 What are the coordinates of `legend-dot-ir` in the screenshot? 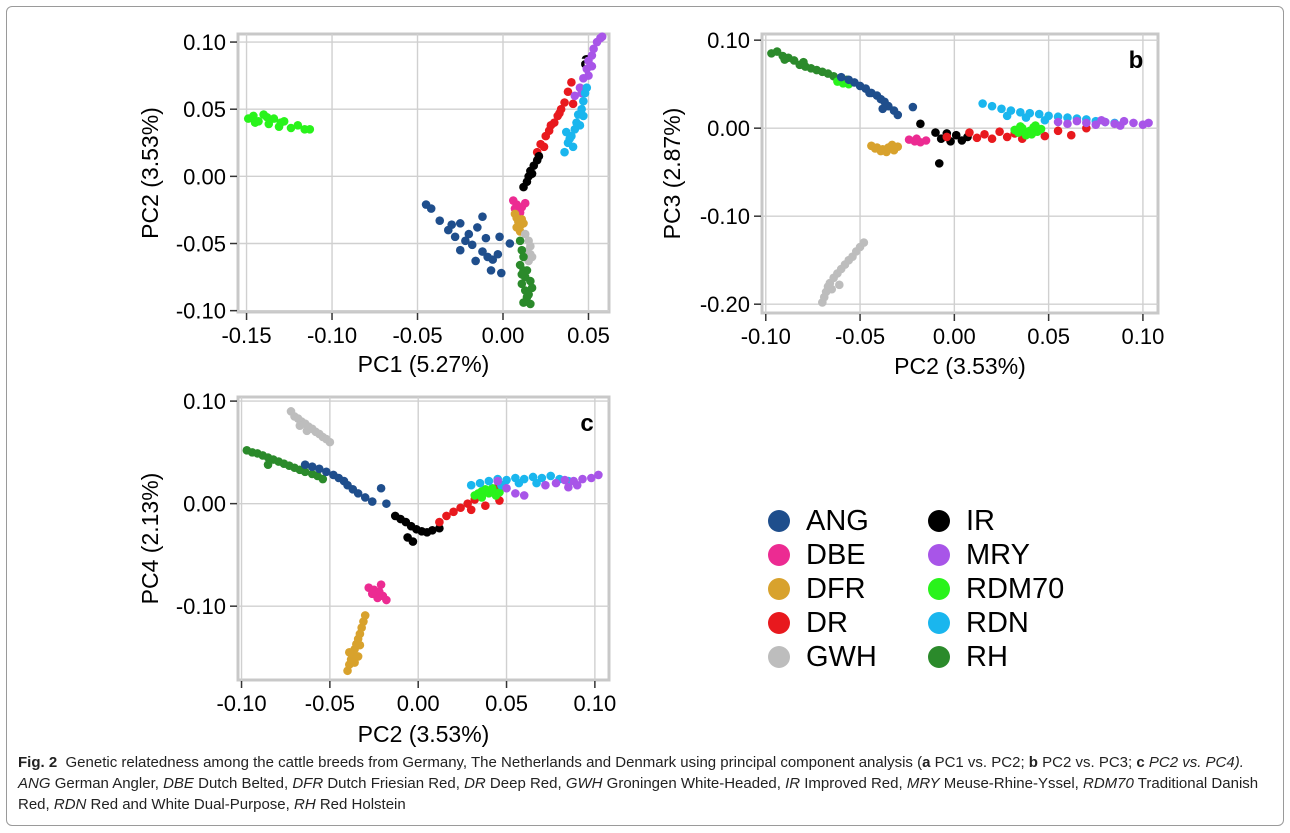 It's located at (939, 521).